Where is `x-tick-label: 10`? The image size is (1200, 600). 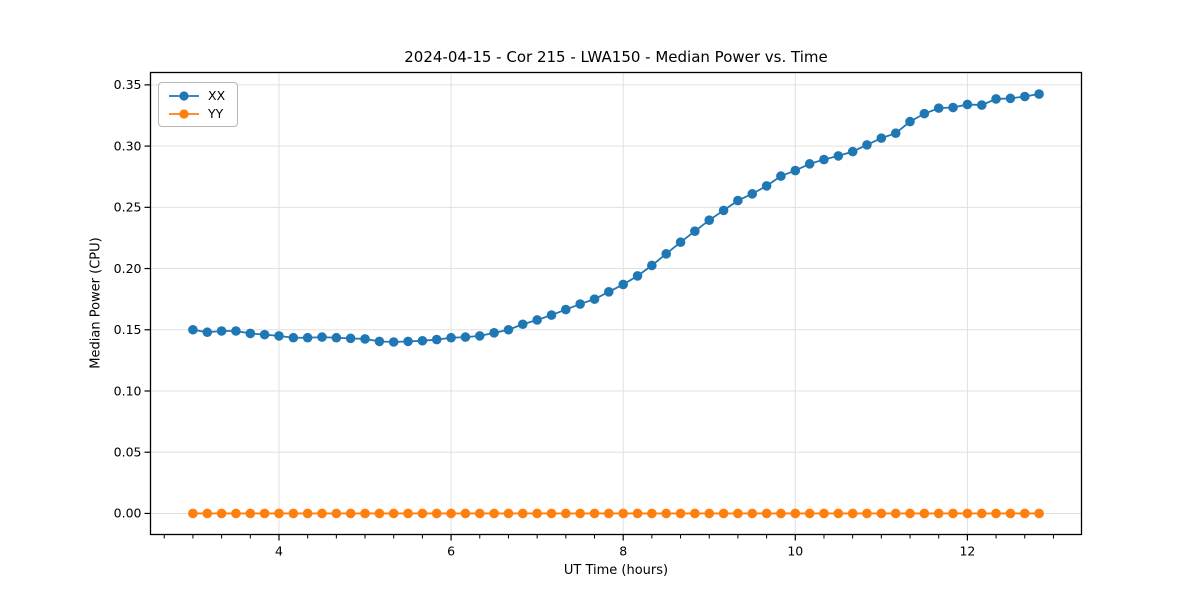 x-tick-label: 10 is located at coordinates (795, 551).